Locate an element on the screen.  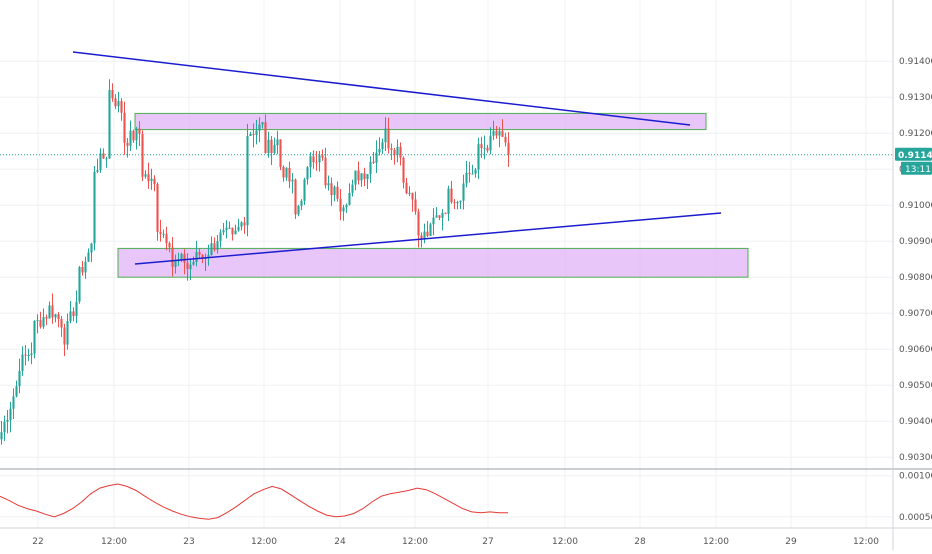
x-tick-label: 24 is located at coordinates (340, 542).